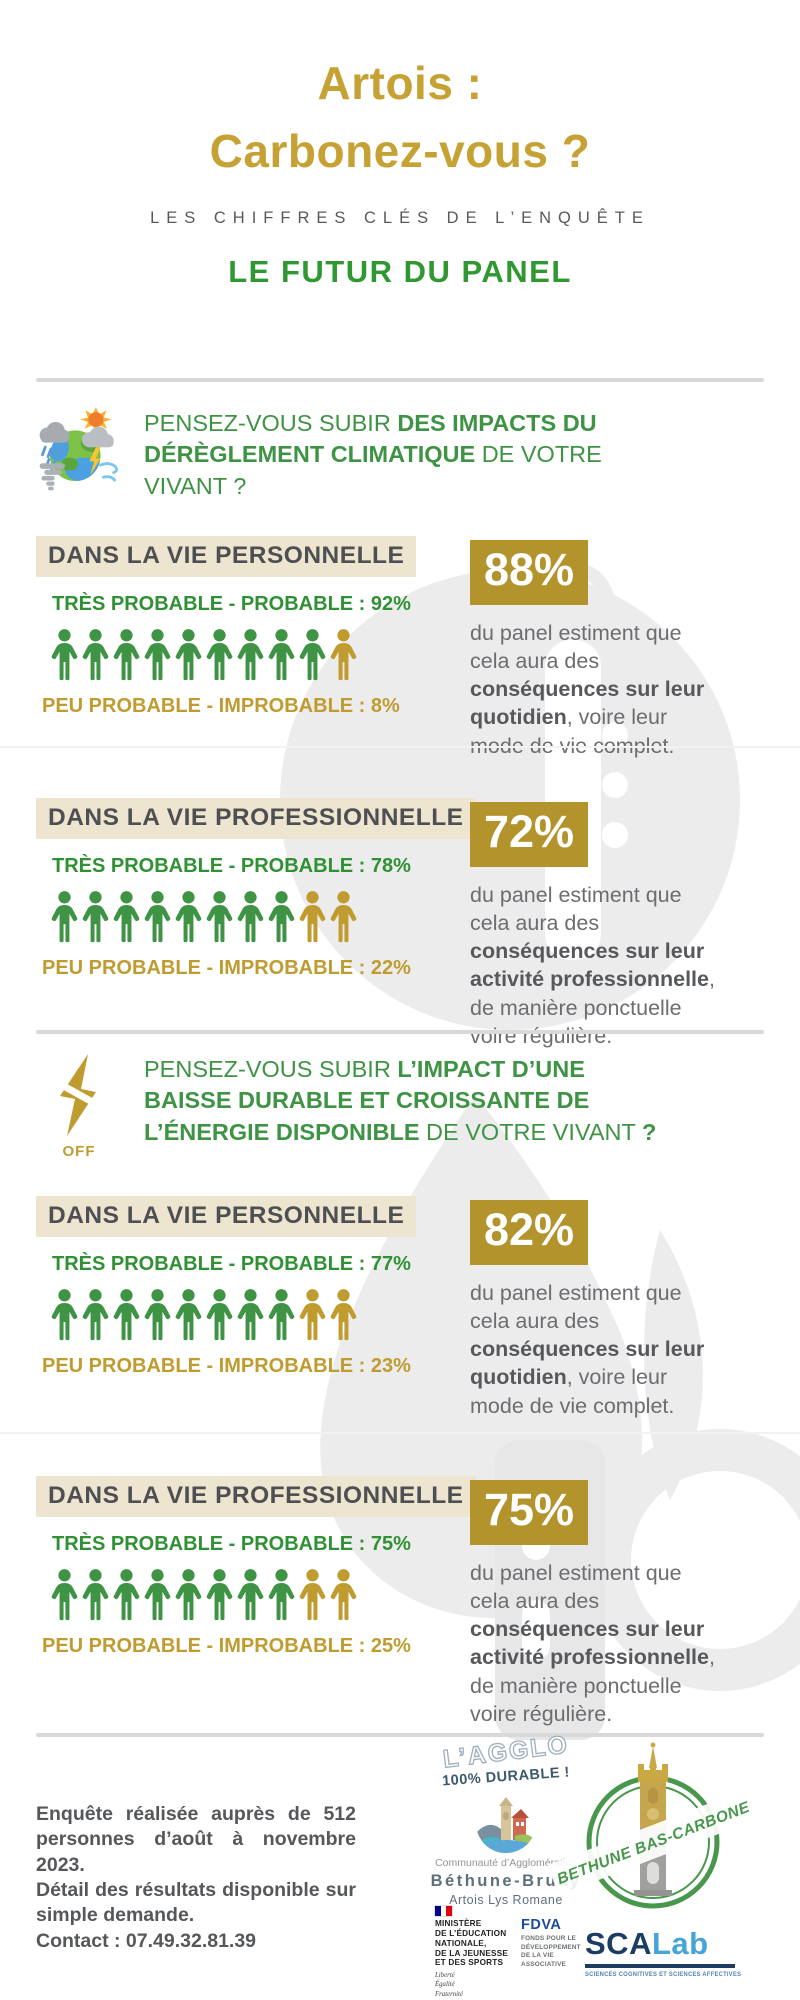 The width and height of the screenshot is (800, 2000). Describe the element at coordinates (529, 572) in the screenshot. I see `headline-percentage: 88%` at that location.